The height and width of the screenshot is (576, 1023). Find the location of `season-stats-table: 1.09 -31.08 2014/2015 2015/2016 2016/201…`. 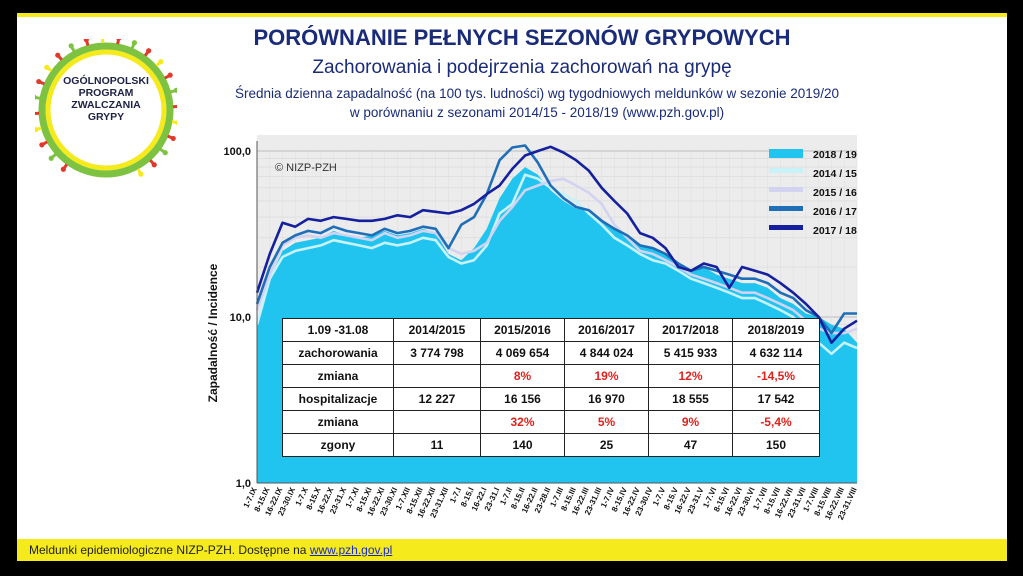

season-stats-table: 1.09 -31.08 2014/2015 2015/2016 2016/201… is located at coordinates (551, 387).